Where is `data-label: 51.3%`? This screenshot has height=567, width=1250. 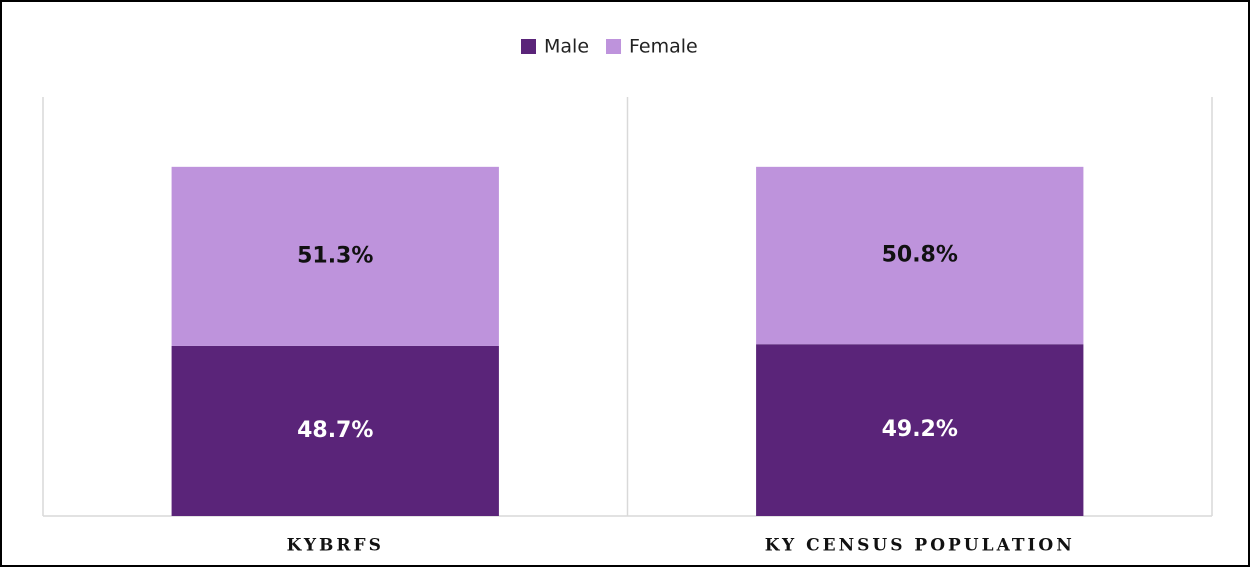
data-label: 51.3% is located at coordinates (335, 255).